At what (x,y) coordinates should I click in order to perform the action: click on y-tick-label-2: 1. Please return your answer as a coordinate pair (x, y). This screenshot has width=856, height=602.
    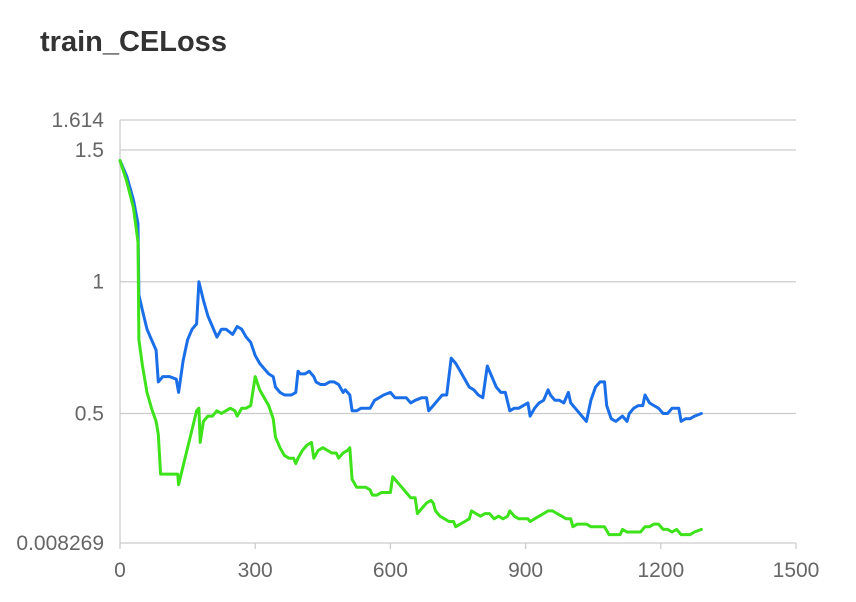
    Looking at the image, I should click on (98, 282).